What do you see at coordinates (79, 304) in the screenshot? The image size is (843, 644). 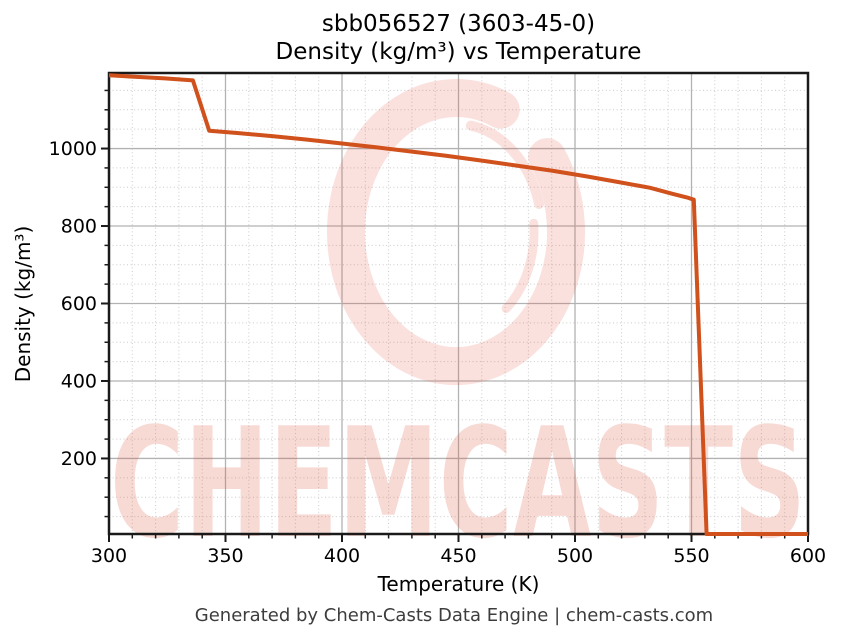 I see `y-tick-label: 600` at bounding box center [79, 304].